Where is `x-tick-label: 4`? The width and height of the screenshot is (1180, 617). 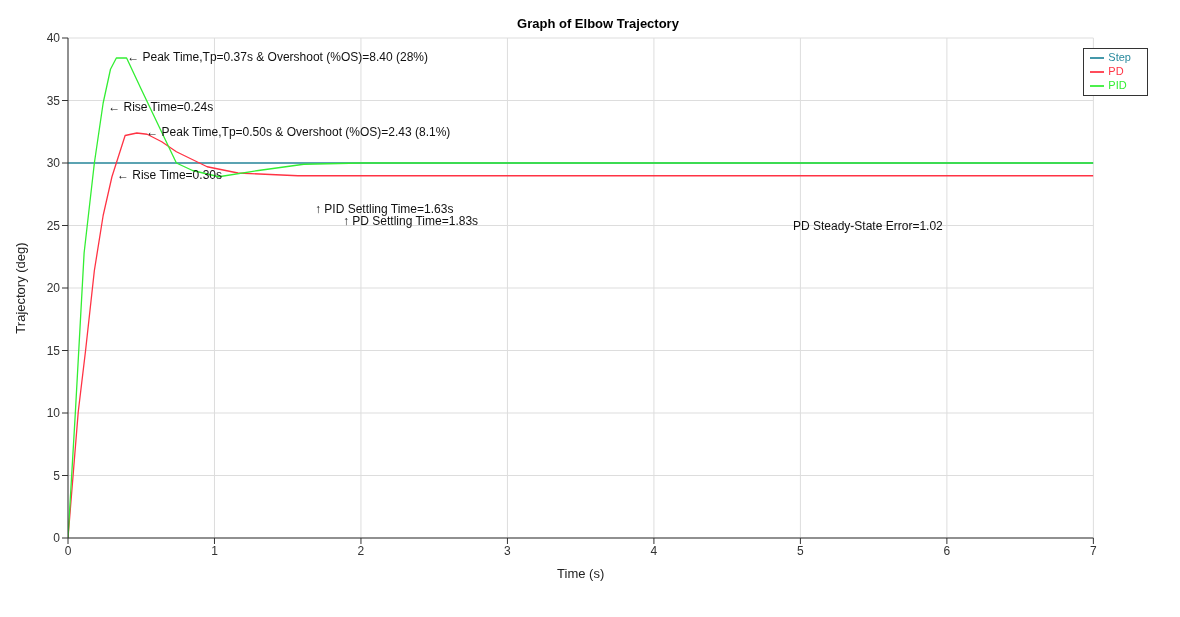
x-tick-label: 4 is located at coordinates (654, 550).